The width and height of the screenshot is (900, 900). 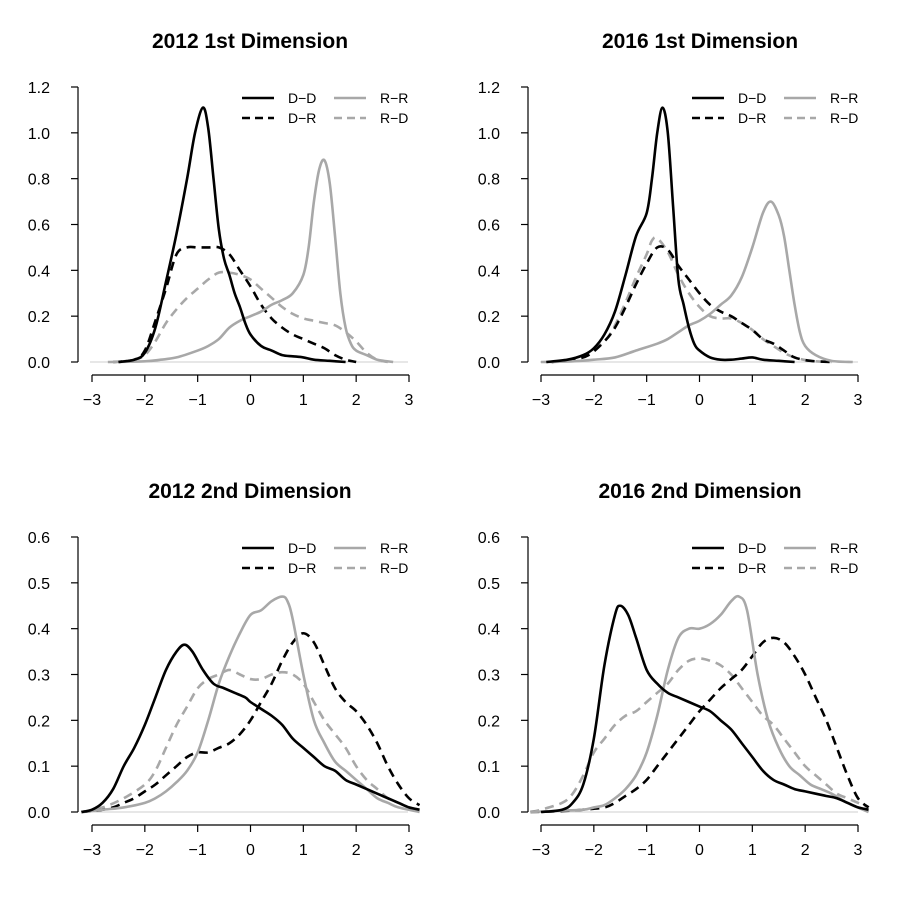 I want to click on chart-title: 2012 1st Dimension, so click(x=250, y=41).